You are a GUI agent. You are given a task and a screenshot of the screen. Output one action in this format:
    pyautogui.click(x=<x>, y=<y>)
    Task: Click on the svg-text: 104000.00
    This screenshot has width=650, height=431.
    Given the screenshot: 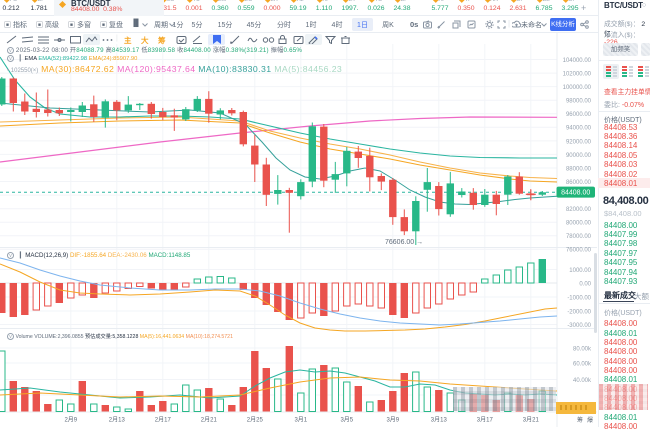 What is the action you would take?
    pyautogui.click(x=577, y=61)
    